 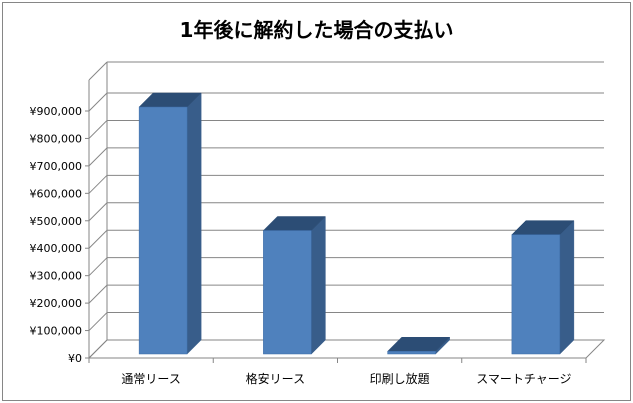 I want to click on x-tick-label: 通常リース, so click(x=150, y=379).